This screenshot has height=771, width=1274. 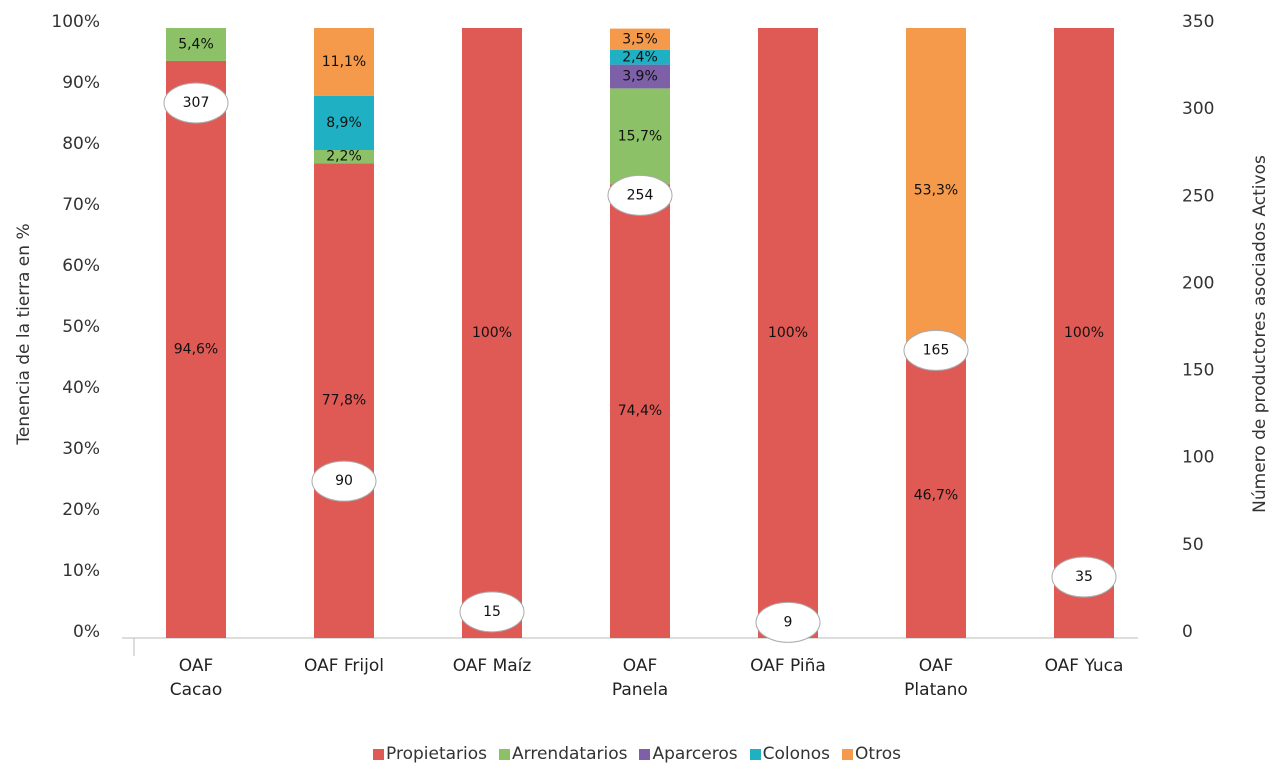 I want to click on data-label: 11,1%, so click(x=344, y=62).